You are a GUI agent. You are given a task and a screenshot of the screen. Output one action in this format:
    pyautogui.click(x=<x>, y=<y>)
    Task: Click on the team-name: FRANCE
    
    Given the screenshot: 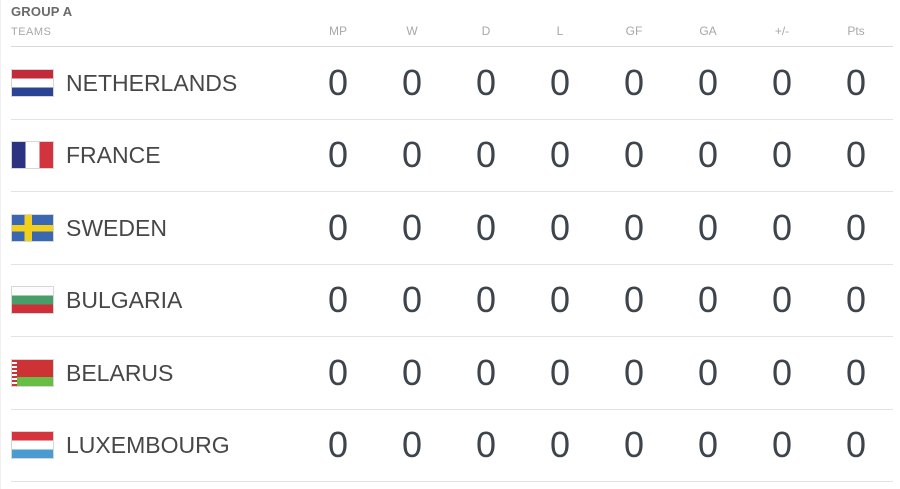 What is the action you would take?
    pyautogui.click(x=113, y=155)
    